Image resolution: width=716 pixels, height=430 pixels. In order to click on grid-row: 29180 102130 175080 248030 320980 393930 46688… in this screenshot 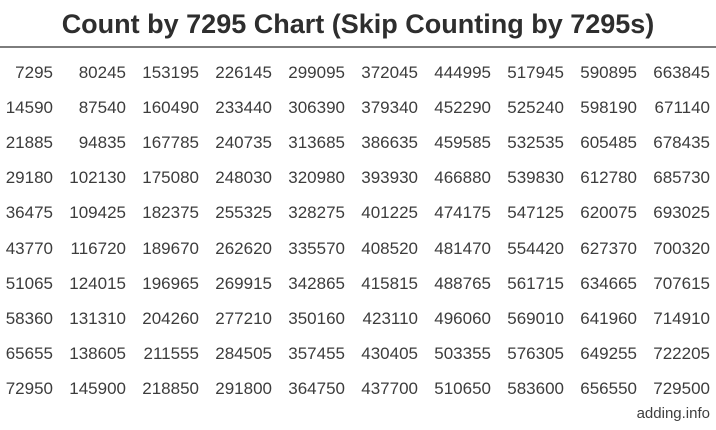, I will do `click(358, 178)`.